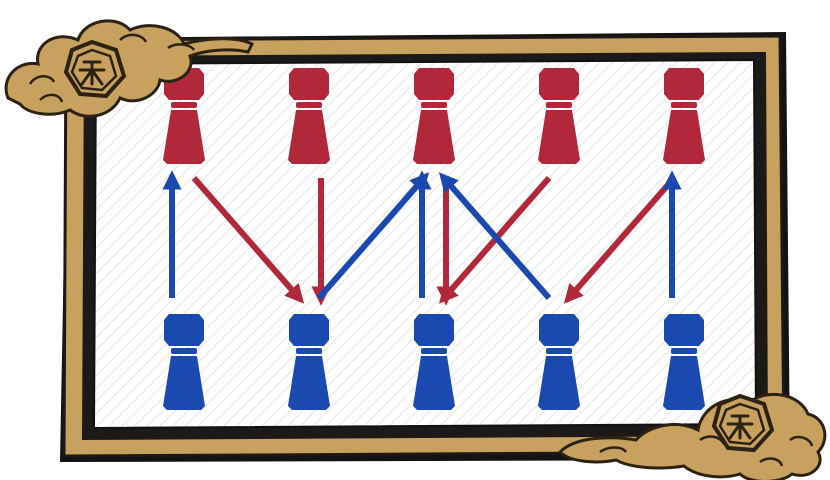 This screenshot has height=480, width=830. I want to click on red-piece-1-body, so click(184, 137).